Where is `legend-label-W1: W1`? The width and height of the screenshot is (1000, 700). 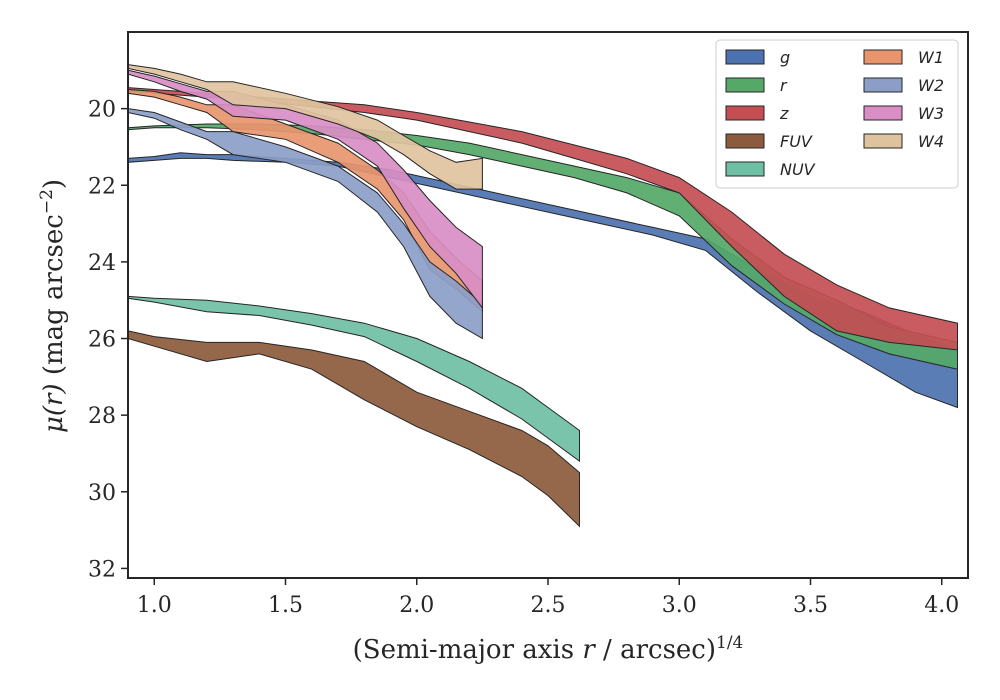 legend-label-W1: W1 is located at coordinates (931, 57).